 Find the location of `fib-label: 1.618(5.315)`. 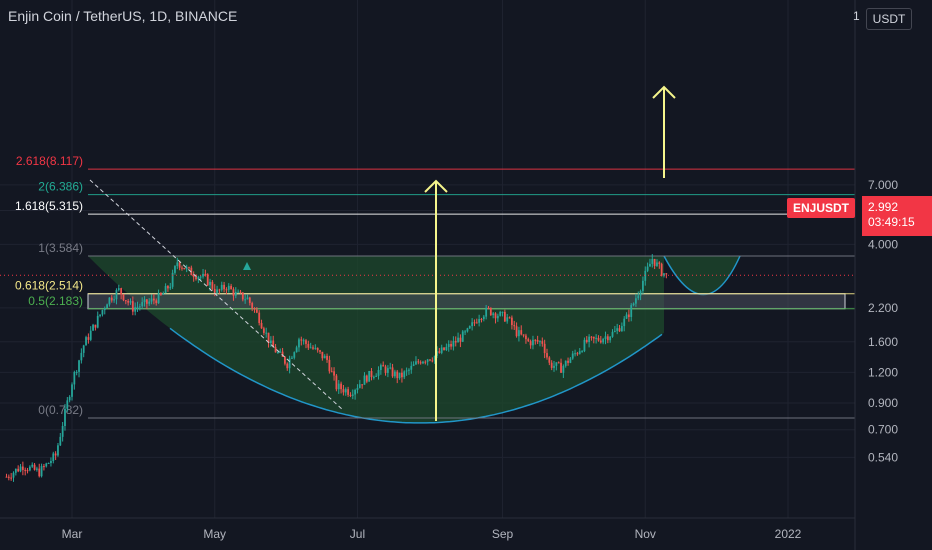

fib-label: 1.618(5.315) is located at coordinates (49, 206).